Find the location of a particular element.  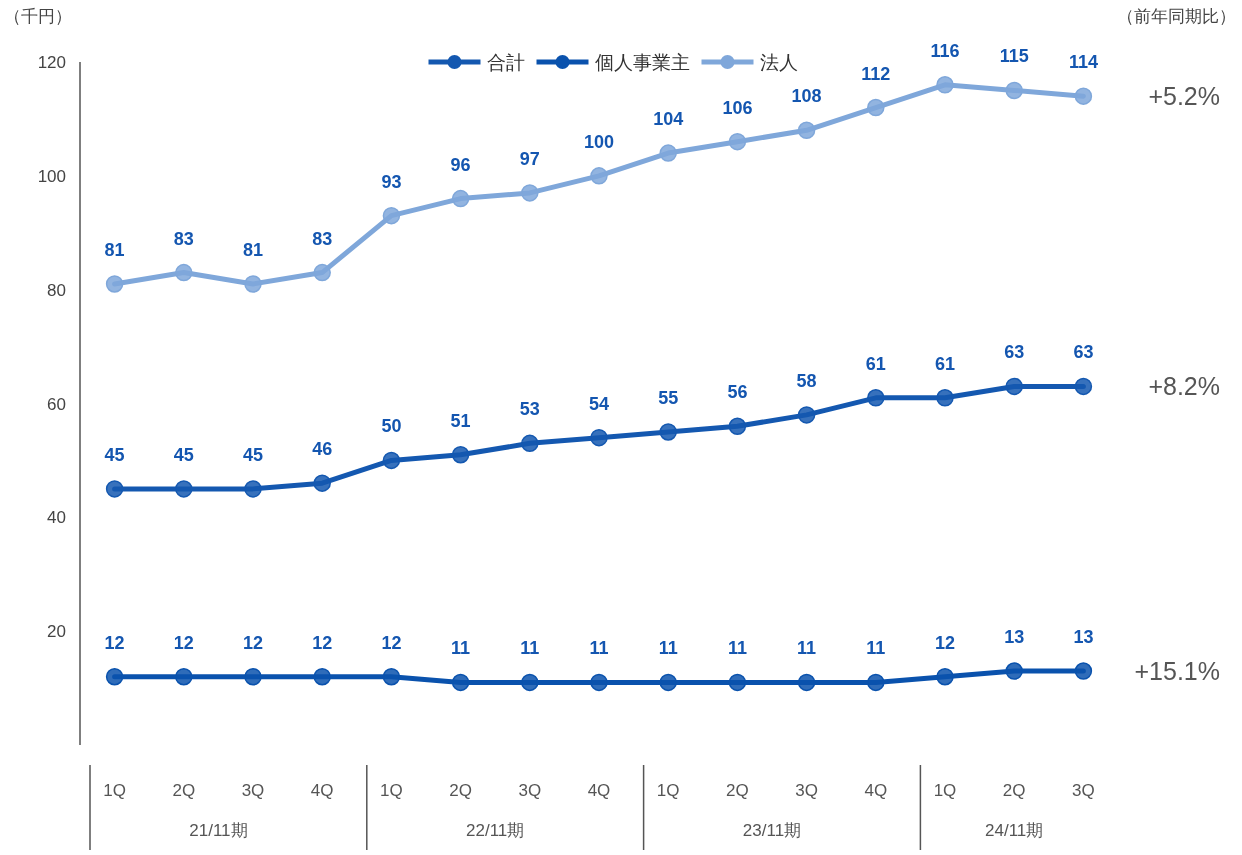

y-tick-label: 80 is located at coordinates (56, 290).